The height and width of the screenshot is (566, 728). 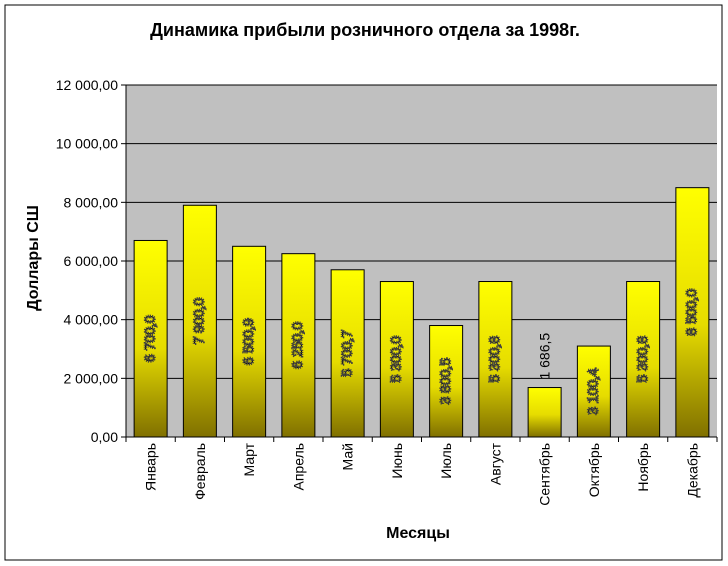 I want to click on y-tick-label: 4 000,00, so click(x=91, y=320).